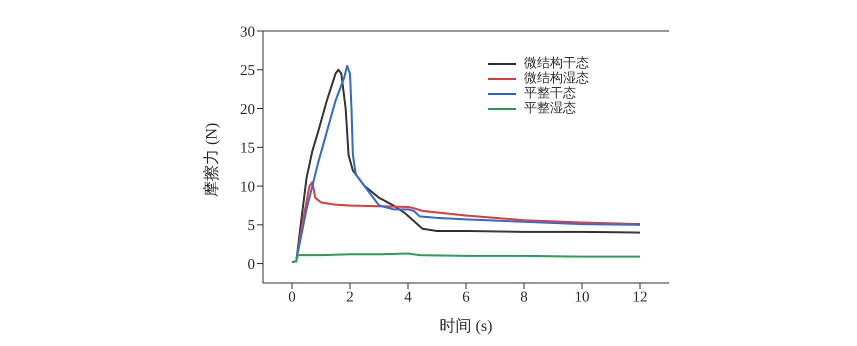  What do you see at coordinates (556, 63) in the screenshot?
I see `legend-label: 微结构干态` at bounding box center [556, 63].